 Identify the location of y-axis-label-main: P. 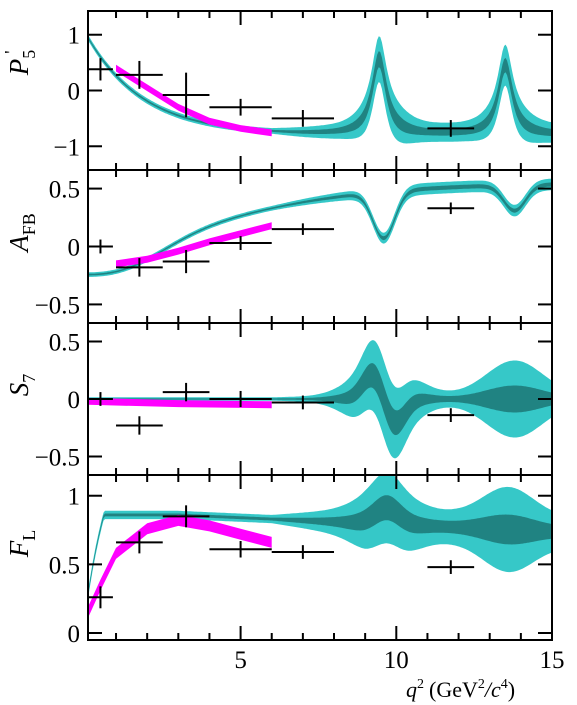
(19, 68).